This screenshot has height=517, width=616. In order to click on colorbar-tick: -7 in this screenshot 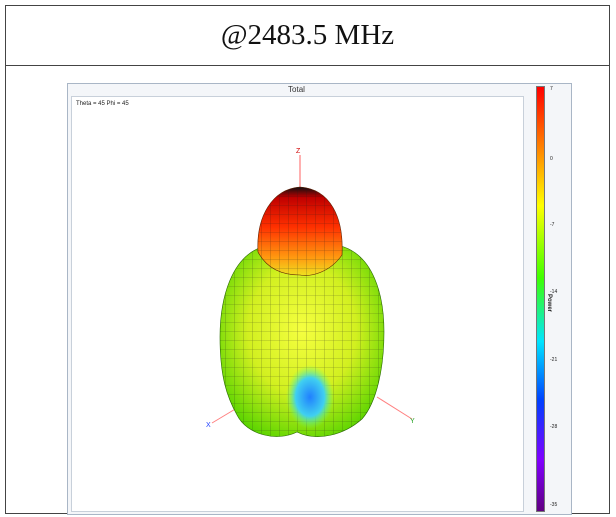, I will do `click(552, 225)`.